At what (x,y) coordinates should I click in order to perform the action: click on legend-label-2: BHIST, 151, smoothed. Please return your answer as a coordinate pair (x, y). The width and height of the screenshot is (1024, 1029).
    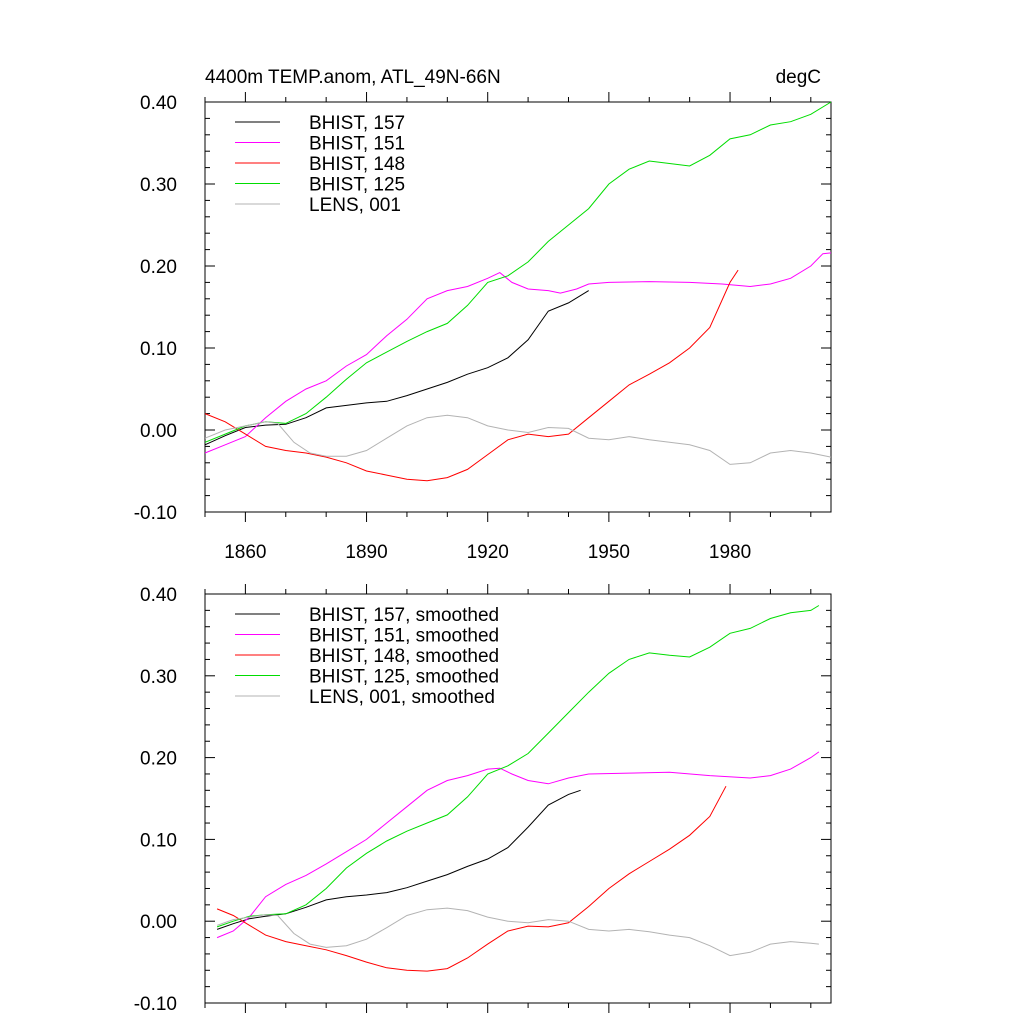
    Looking at the image, I should click on (404, 636).